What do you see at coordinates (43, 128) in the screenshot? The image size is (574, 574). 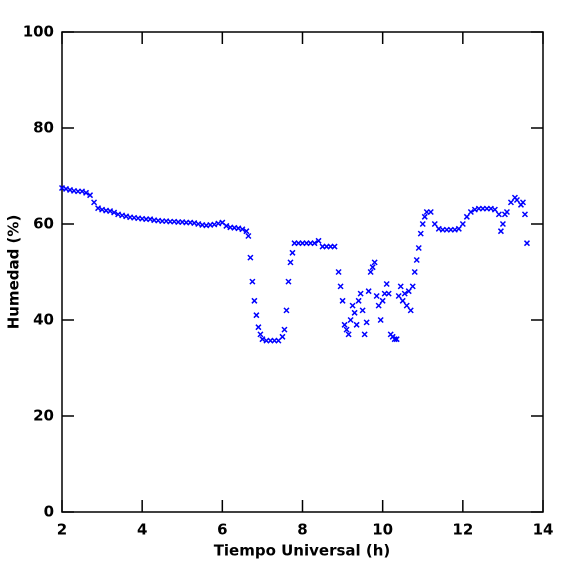 I see `y-tick-label: 80` at bounding box center [43, 128].